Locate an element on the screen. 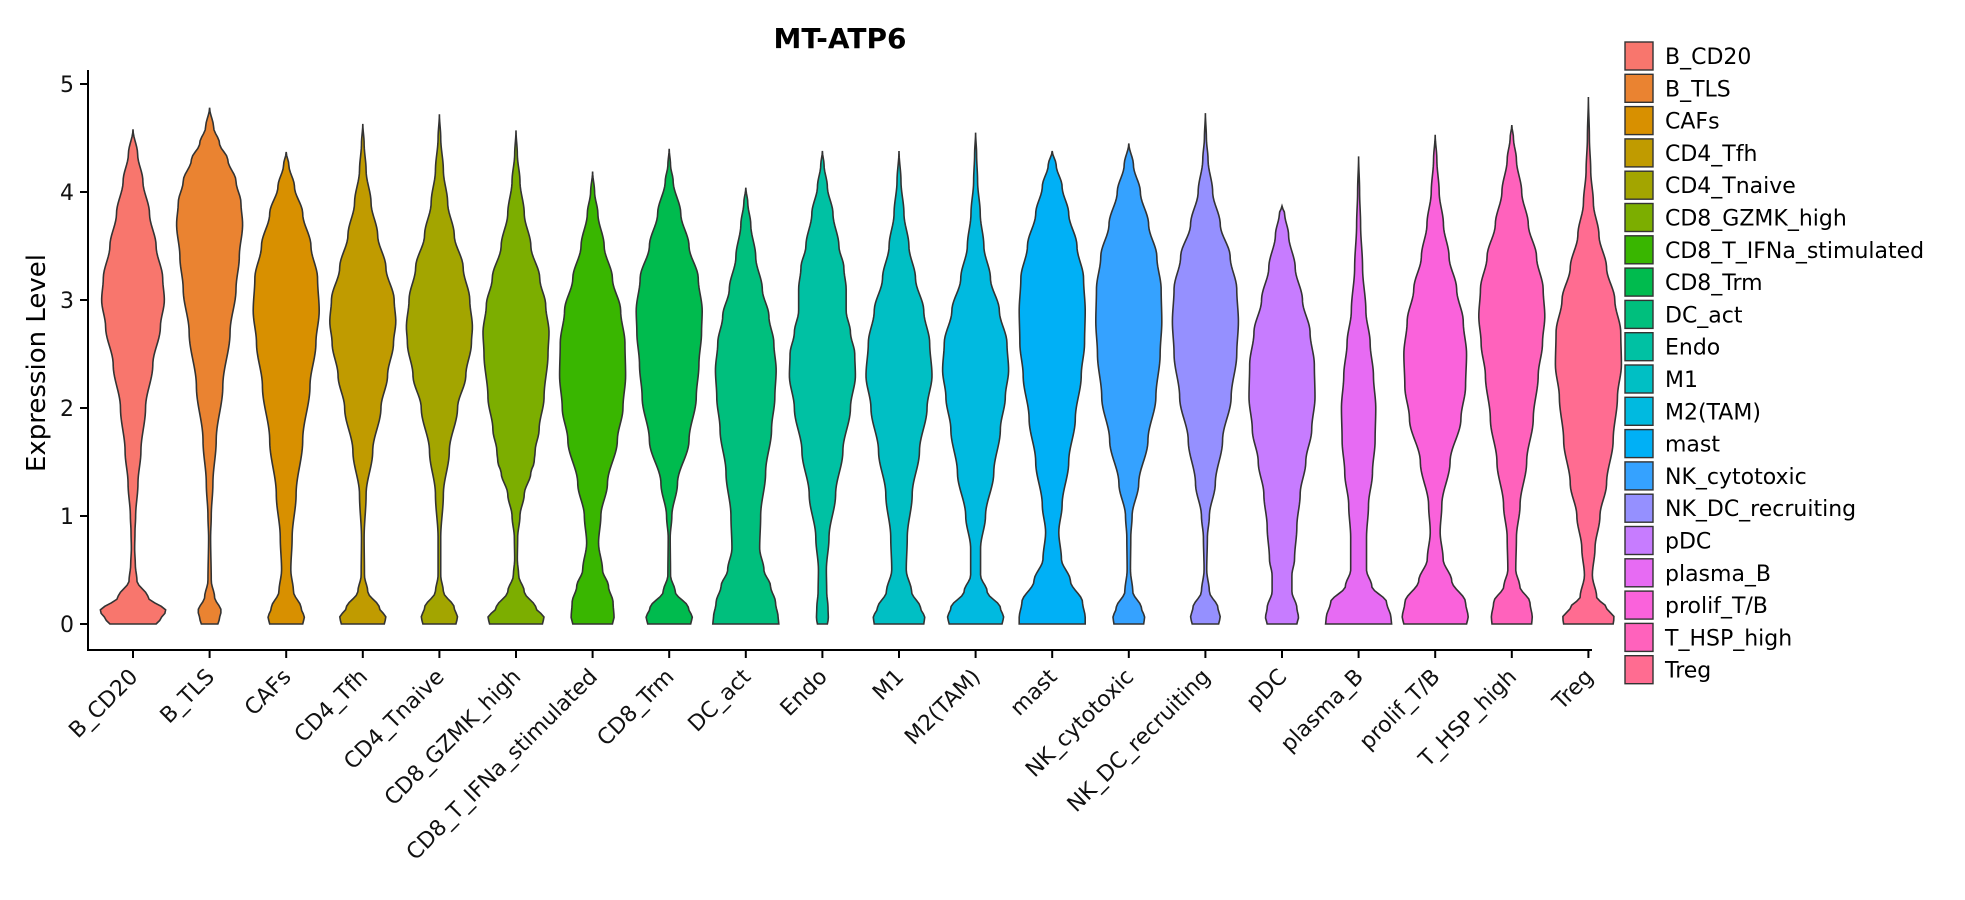 Image resolution: width=1965 pixels, height=900 pixels. violin-plasma_B is located at coordinates (1358, 390).